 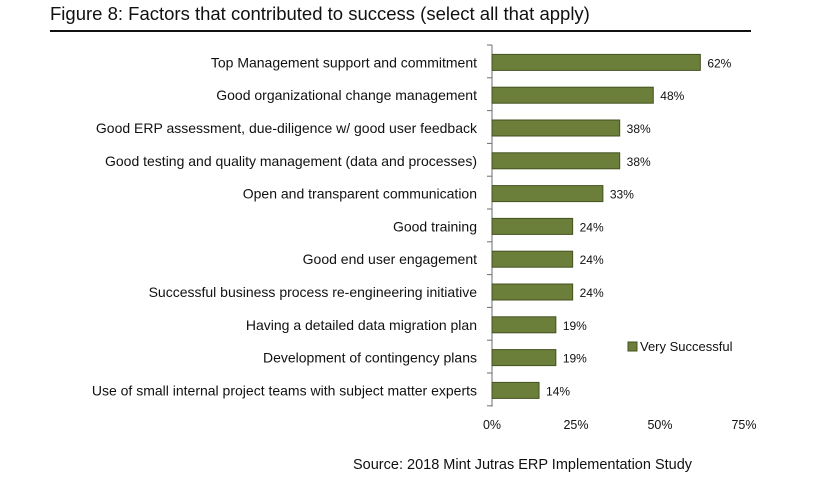 What do you see at coordinates (361, 325) in the screenshot?
I see `category-label: Having a detailed data migration plan` at bounding box center [361, 325].